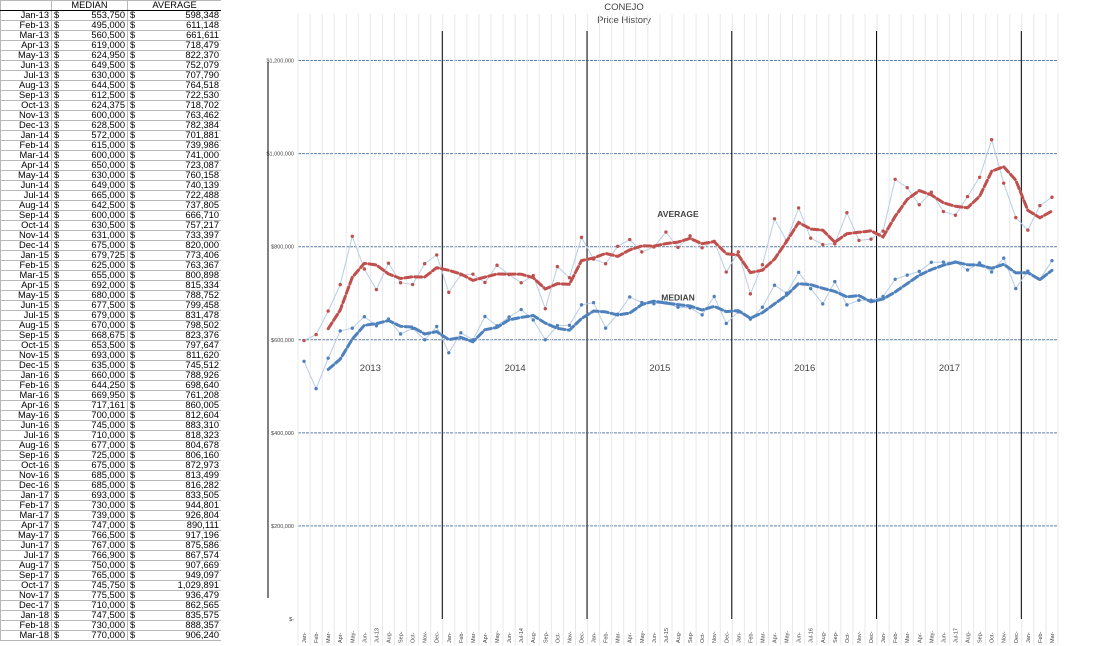 The height and width of the screenshot is (646, 1100). Describe the element at coordinates (95, 615) in the screenshot. I see `median-value: 747,500` at that location.